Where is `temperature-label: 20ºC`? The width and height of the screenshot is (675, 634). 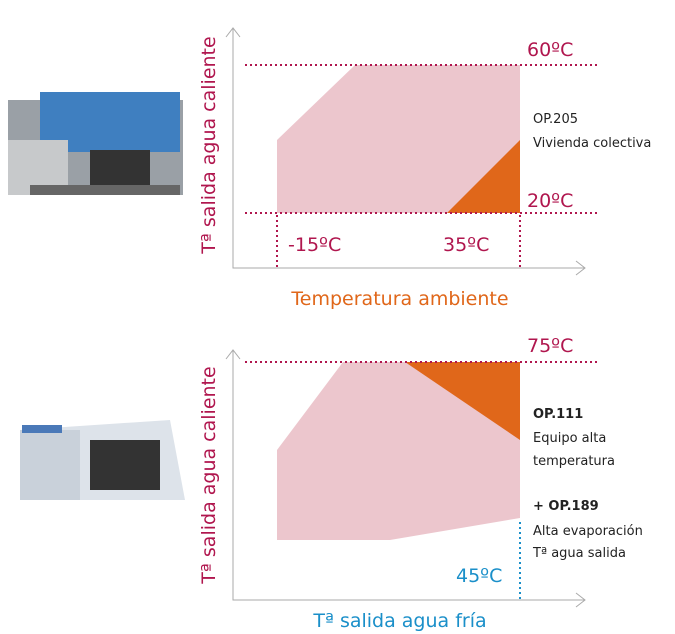
temperature-label: 20ºC is located at coordinates (550, 201).